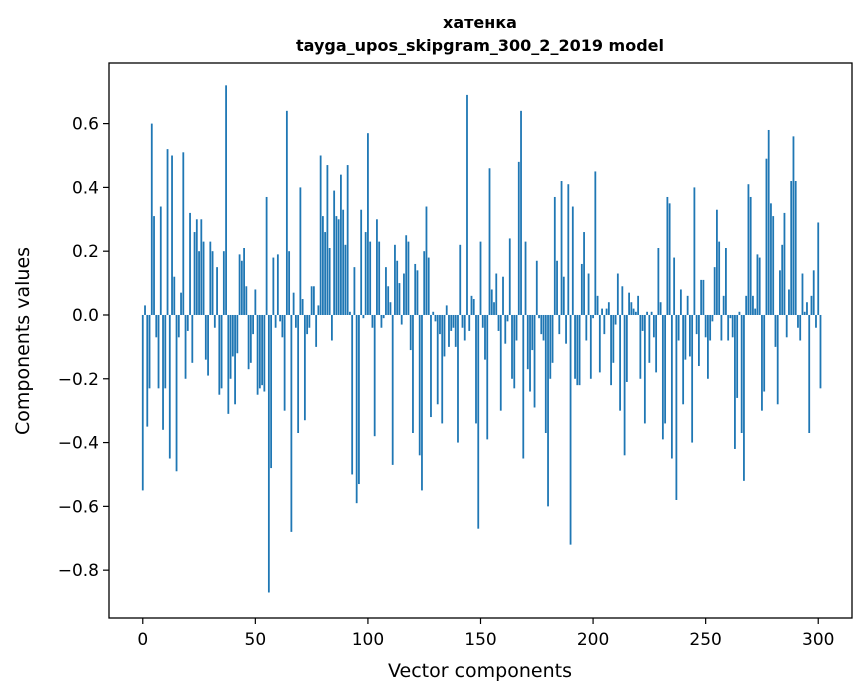 This screenshot has height=696, width=867. I want to click on y-tick-label: −0.8, so click(78, 571).